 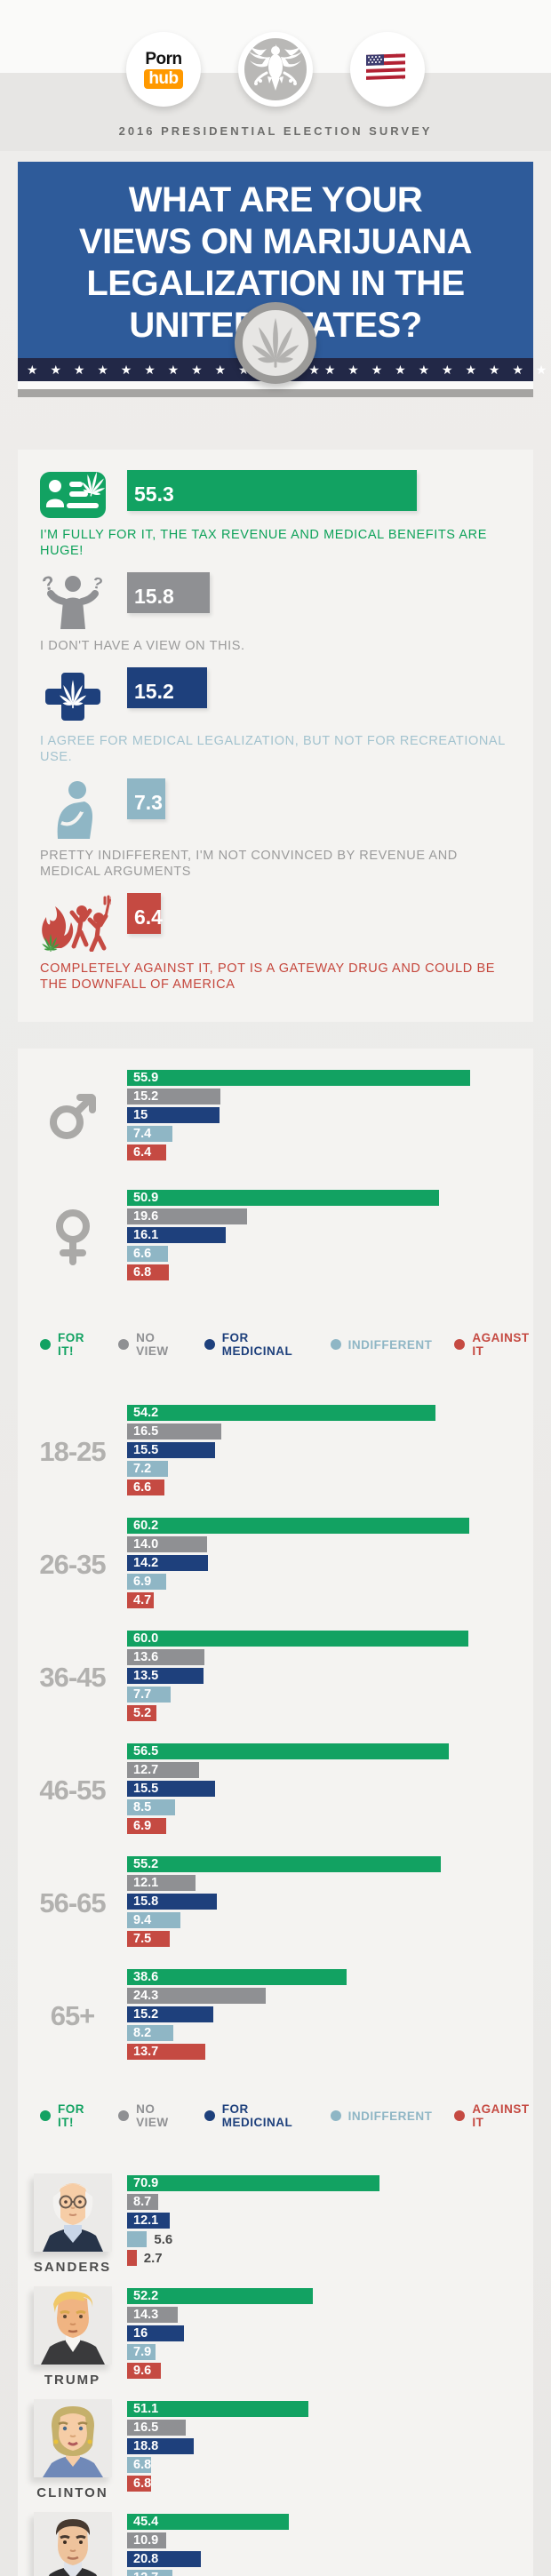 What do you see at coordinates (161, 1883) in the screenshot?
I see `bar: 12.1` at bounding box center [161, 1883].